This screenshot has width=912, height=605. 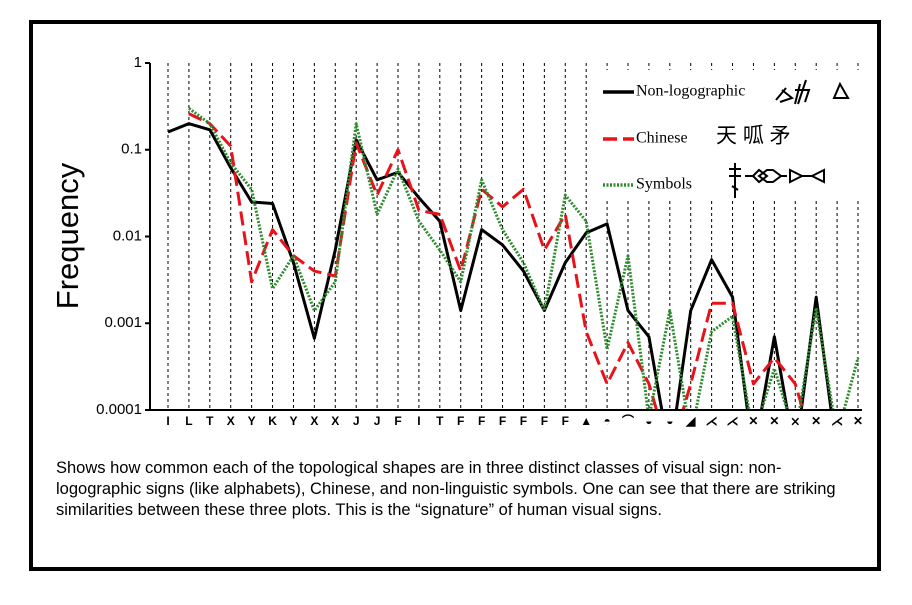 I want to click on x-tick-label: L, so click(x=188, y=421).